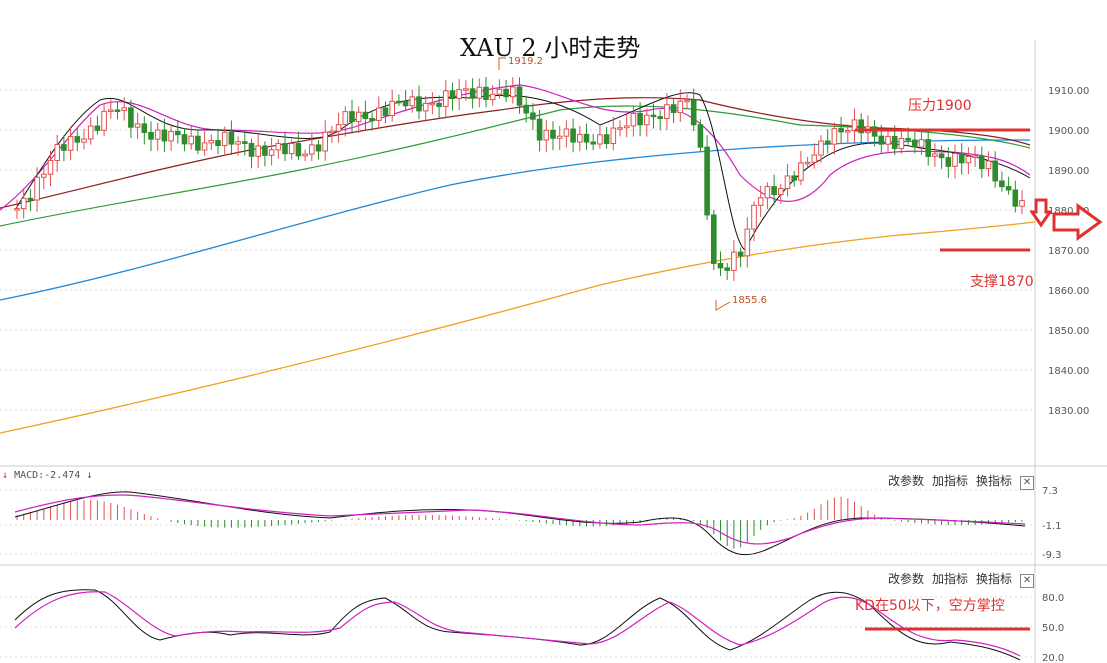 This screenshot has height=663, width=1107. Describe the element at coordinates (1068, 331) in the screenshot. I see `price-tick-label: 1850.00` at that location.